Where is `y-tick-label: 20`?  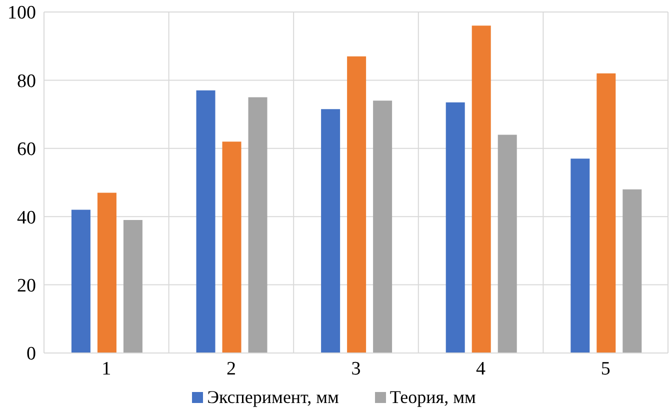 y-tick-label: 20 is located at coordinates (26, 286).